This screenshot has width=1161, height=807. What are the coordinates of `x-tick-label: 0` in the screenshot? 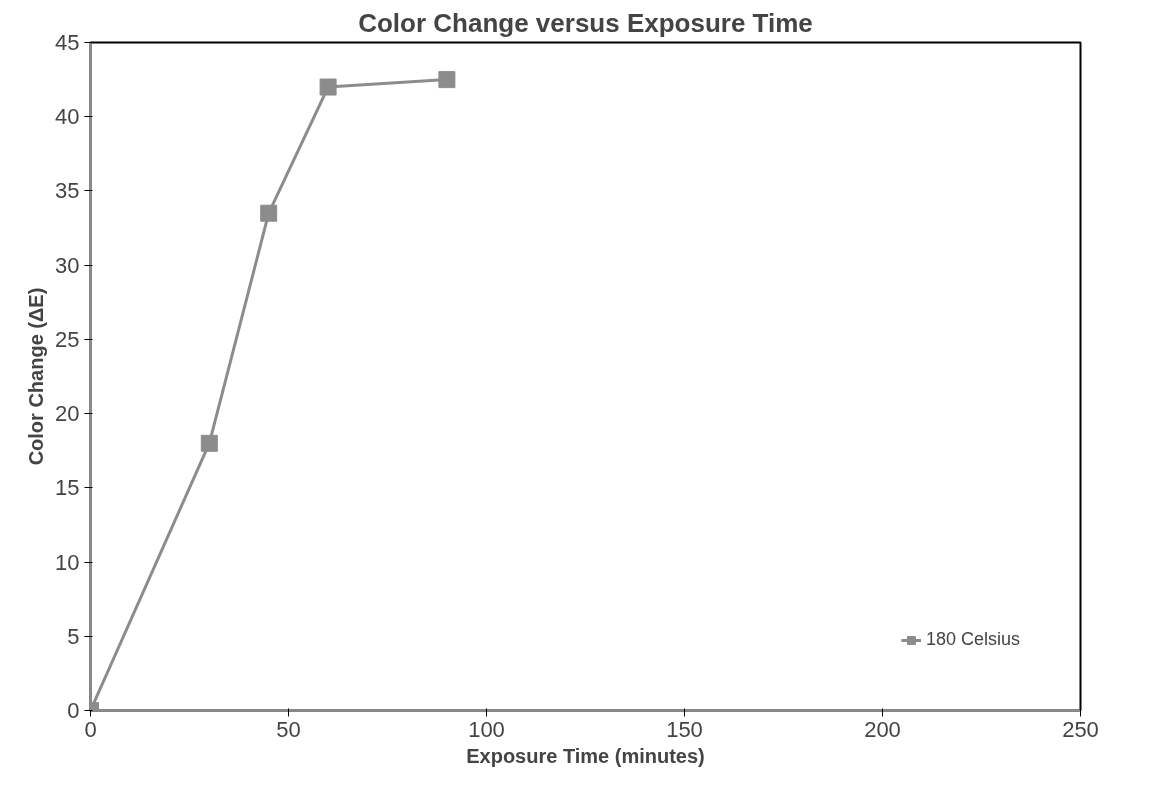 It's located at (90, 729).